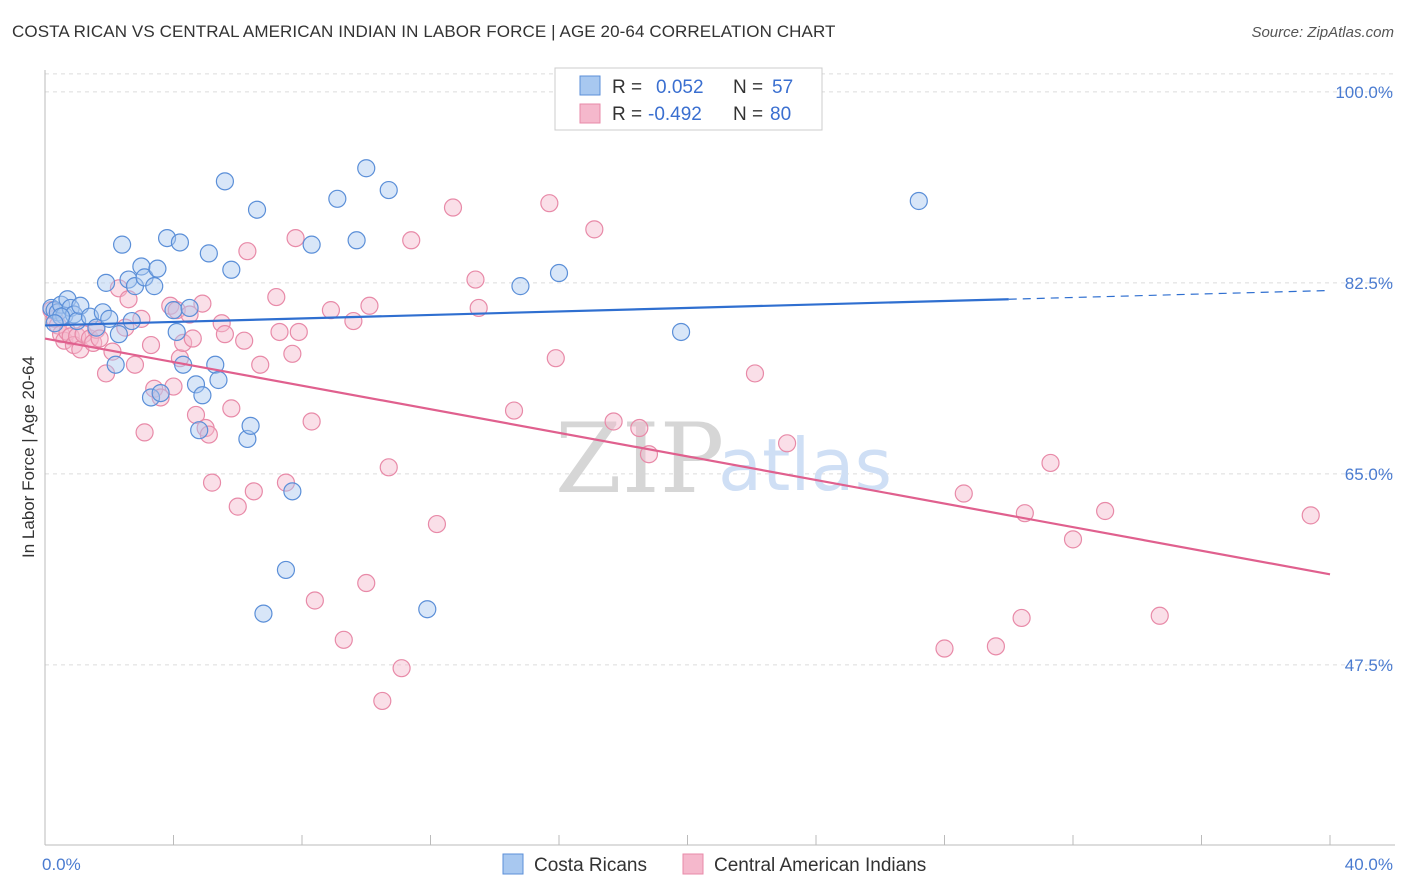  Describe the element at coordinates (748, 87) in the screenshot. I see `legend-n-label-1: N =` at that location.